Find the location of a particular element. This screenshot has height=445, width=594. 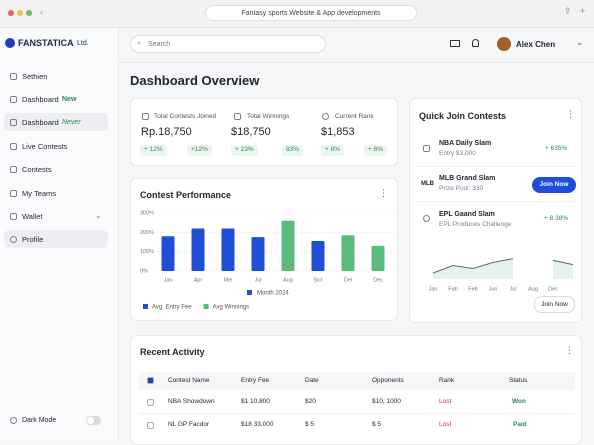

contest-detail: Entry $3,000 is located at coordinates (457, 153).